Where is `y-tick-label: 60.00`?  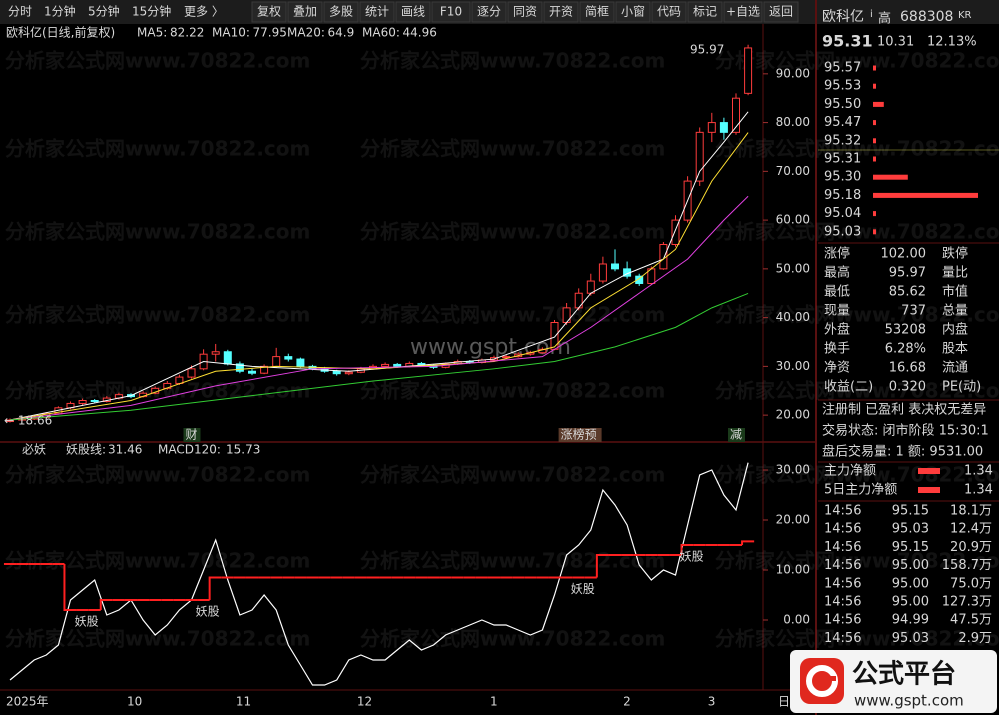 y-tick-label: 60.00 is located at coordinates (793, 220).